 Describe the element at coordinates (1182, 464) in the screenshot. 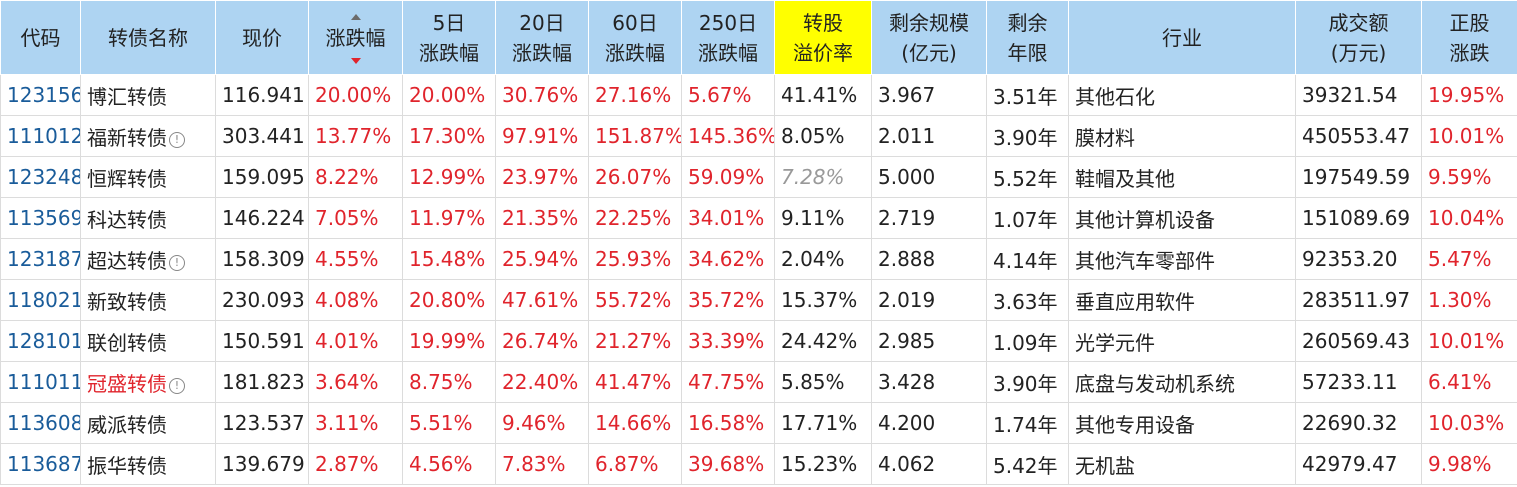

I see `cell-industry: 无机盐` at that location.